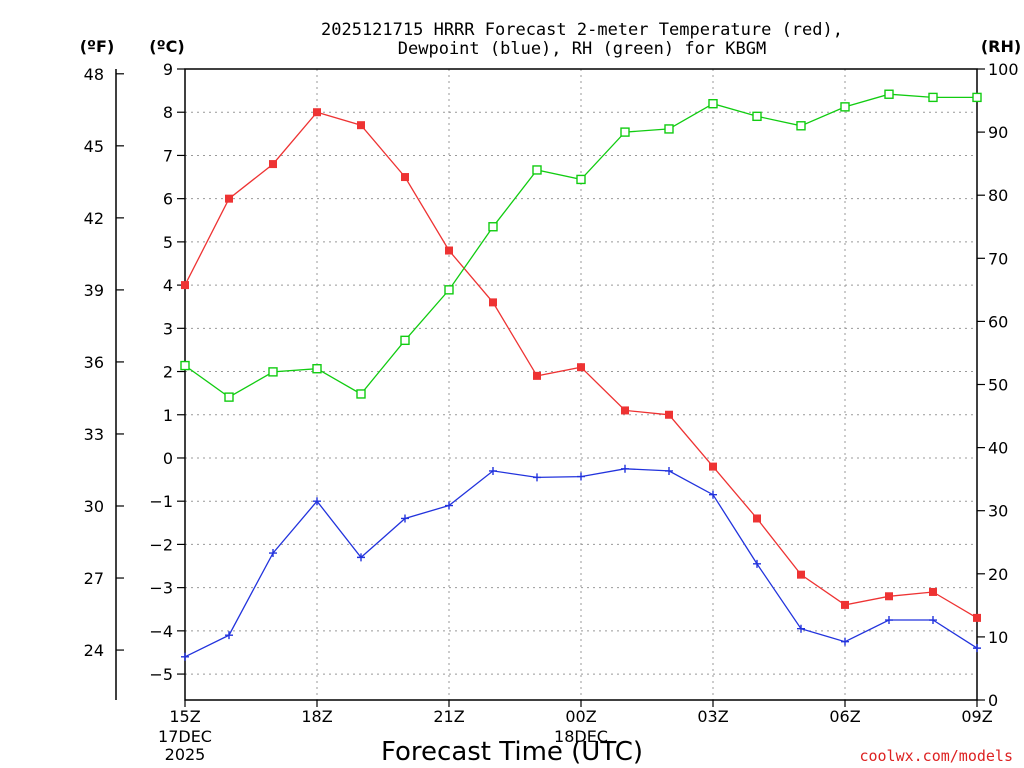 The height and width of the screenshot is (768, 1024). Describe the element at coordinates (168, 372) in the screenshot. I see `celsius-tick-label: 2` at that location.